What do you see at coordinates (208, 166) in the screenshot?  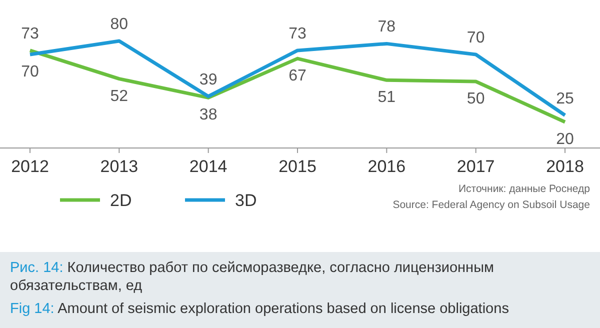 I see `x-tick-label: 2014` at bounding box center [208, 166].